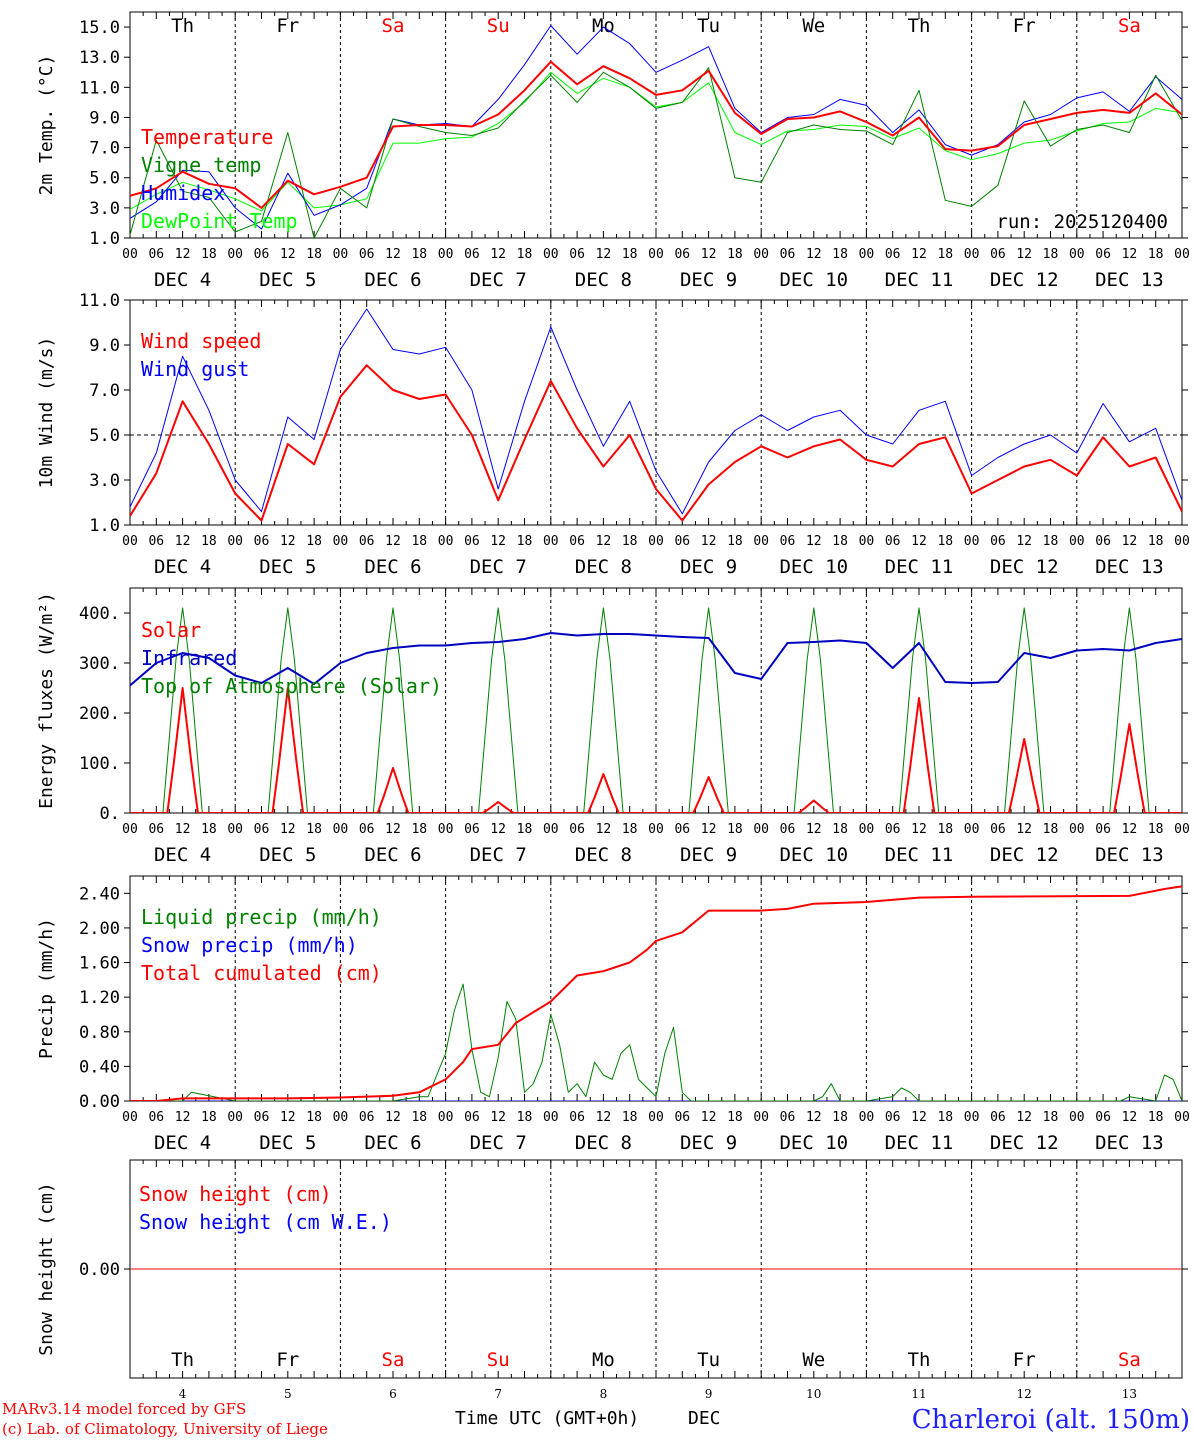 The height and width of the screenshot is (1440, 1194). Describe the element at coordinates (189, 658) in the screenshot. I see `legend-entry: Infrared` at that location.